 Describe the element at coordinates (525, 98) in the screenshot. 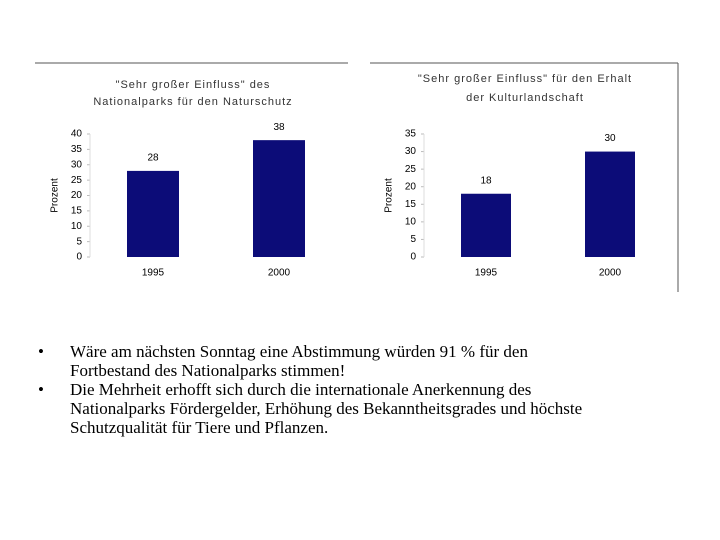

I see `chart-title: der Kulturlandschaft` at that location.